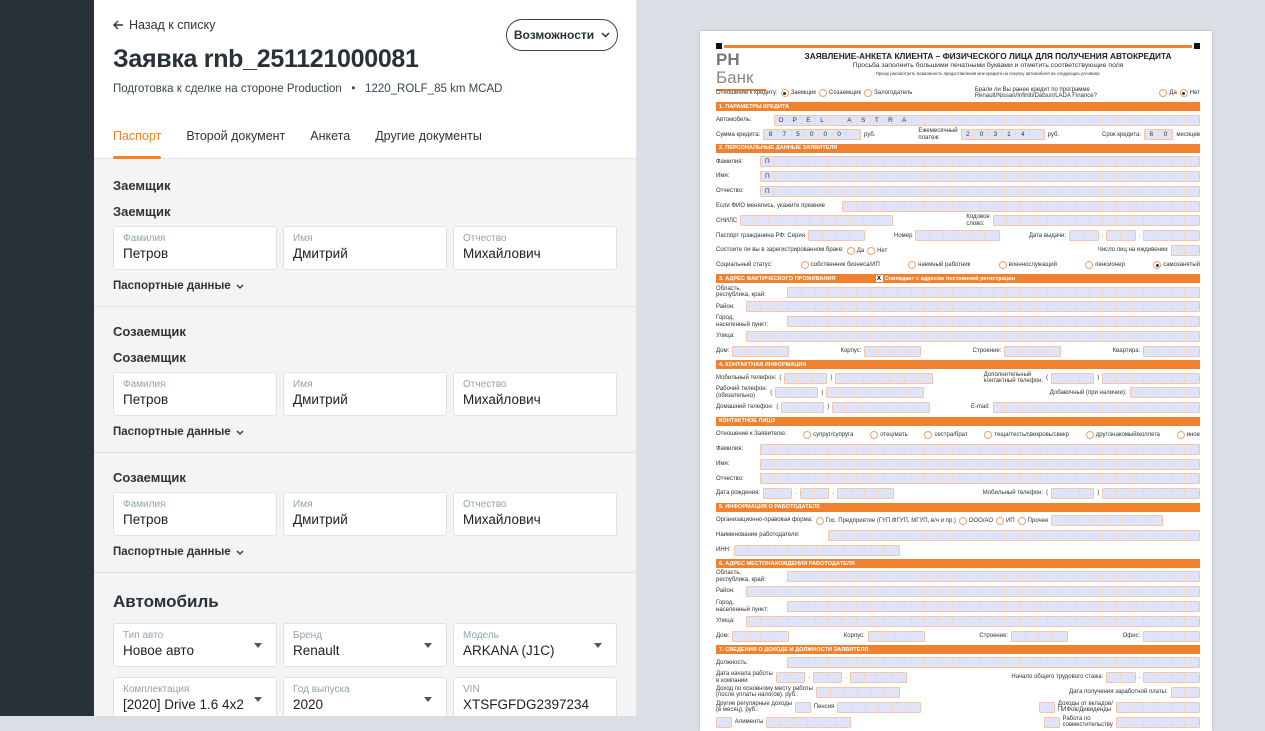 This screenshot has height=731, width=1265. What do you see at coordinates (958, 177) in the screenshot?
I see `form-field-group: Имя: П` at bounding box center [958, 177].